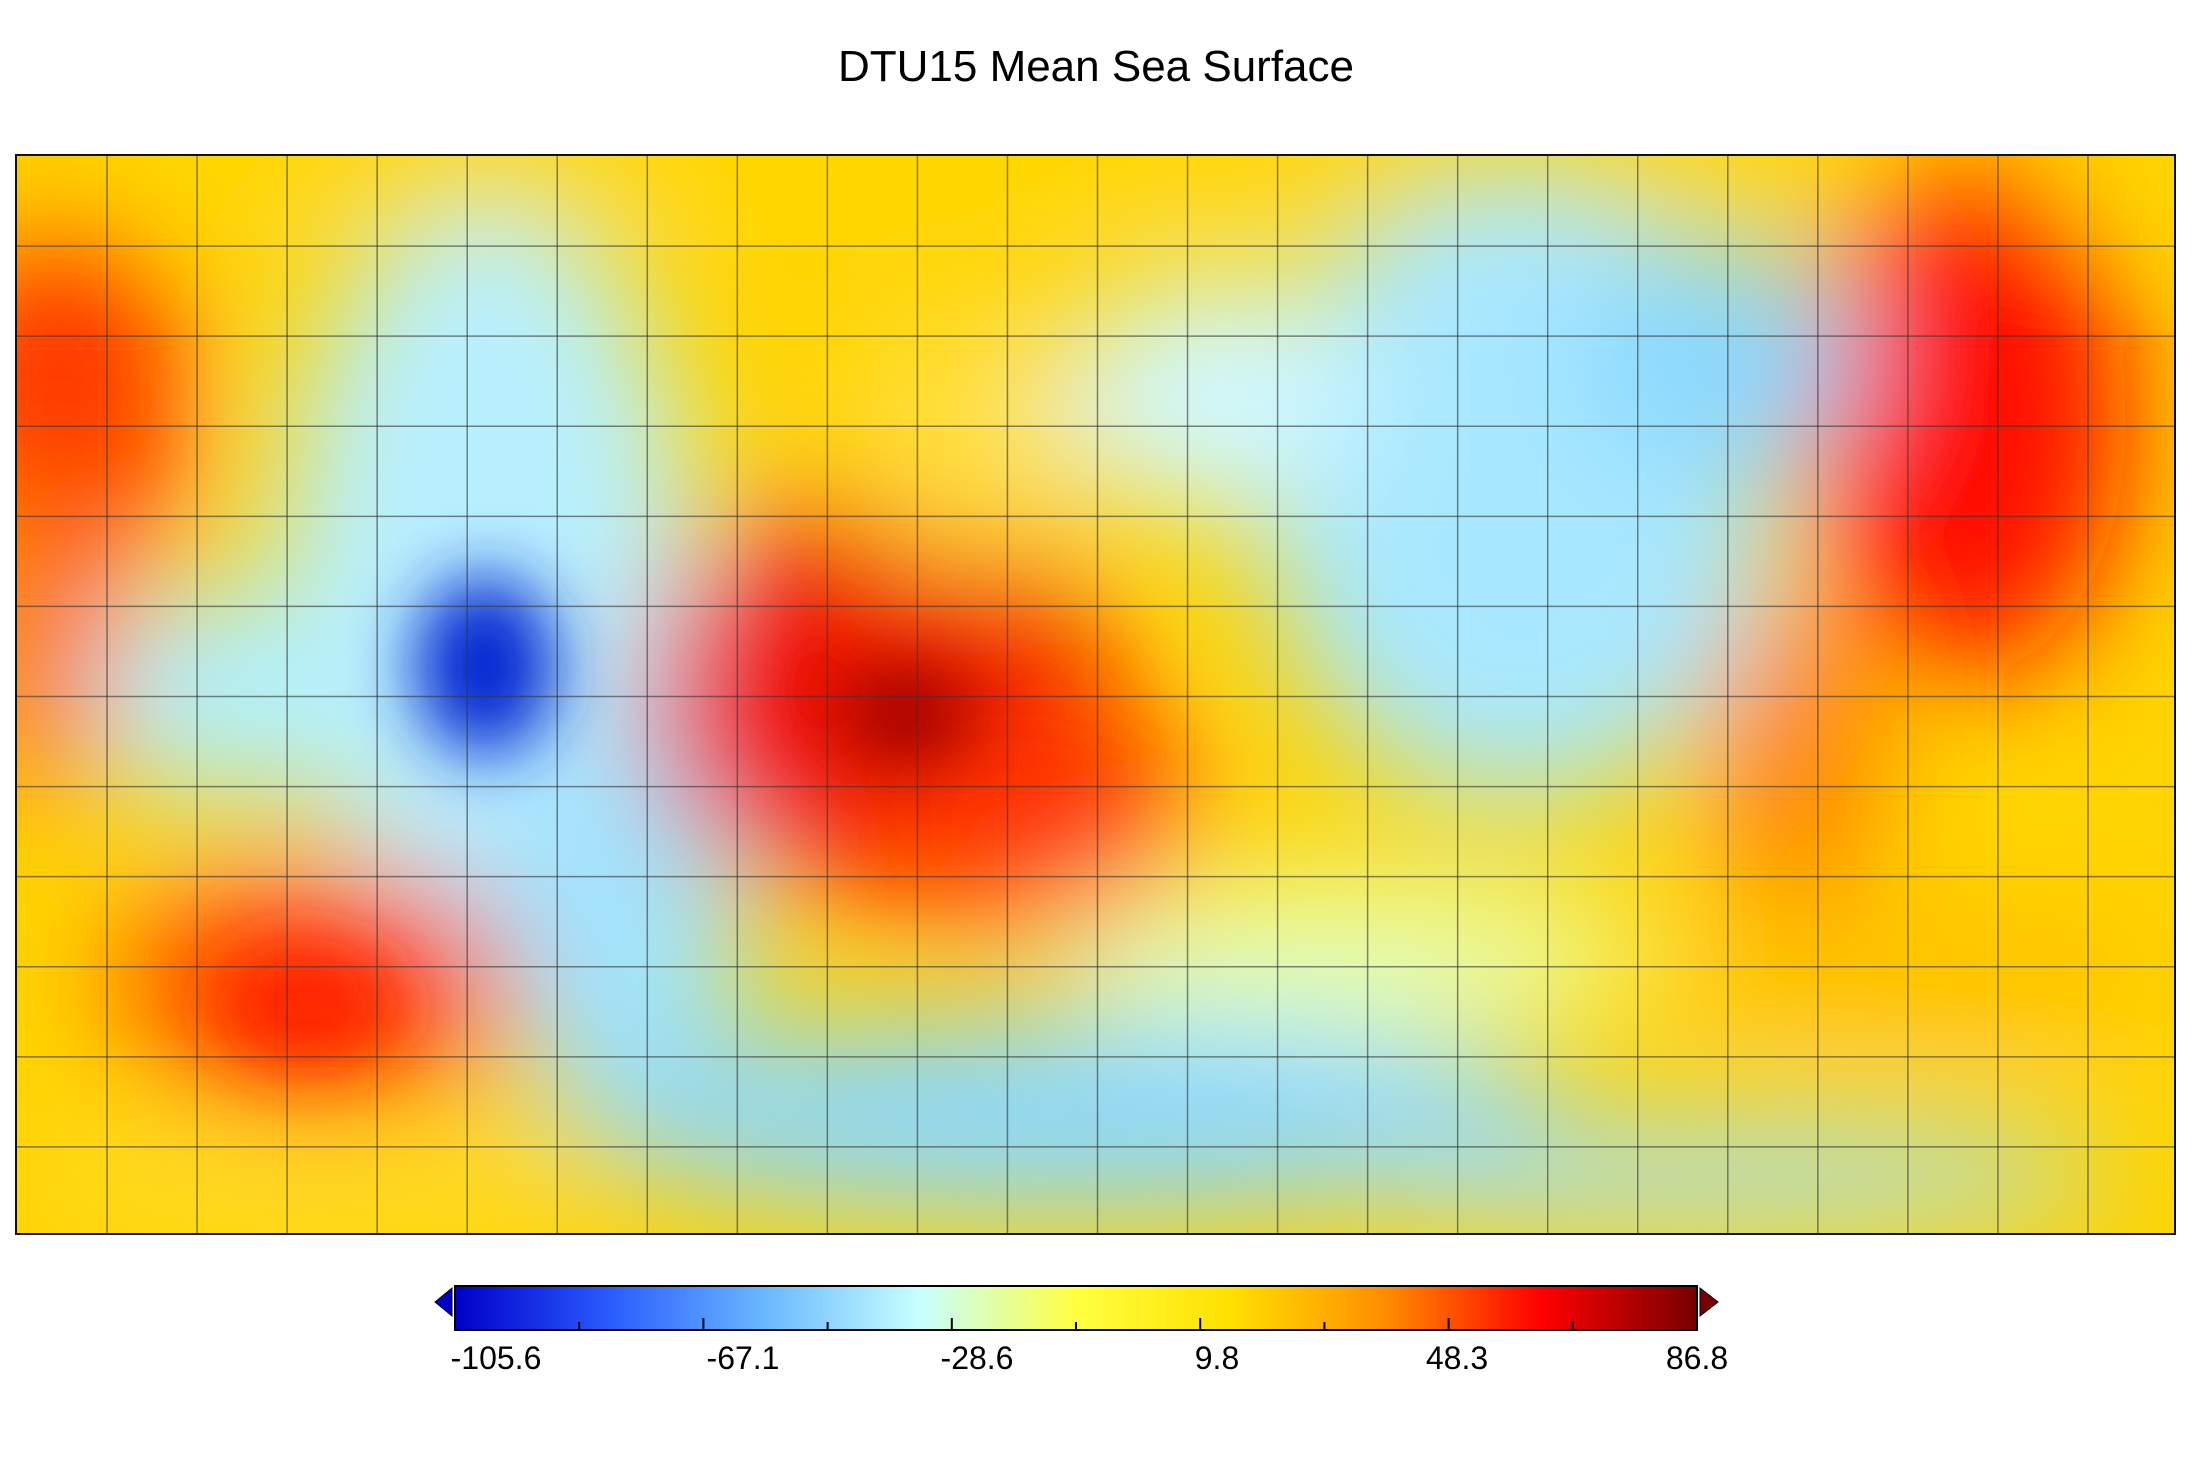 The height and width of the screenshot is (1472, 2192). I want to click on colorbar-tick-label: -105.6, so click(496, 1358).